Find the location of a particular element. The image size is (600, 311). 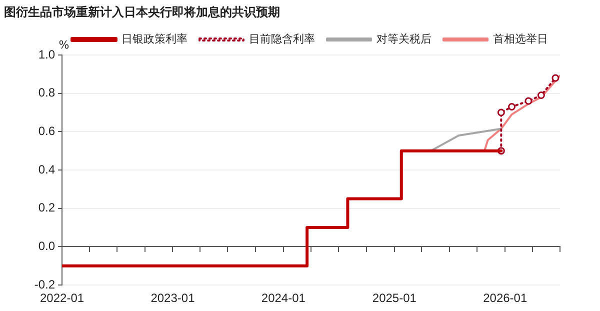

x-tick-label: 2025-01 is located at coordinates (394, 298).